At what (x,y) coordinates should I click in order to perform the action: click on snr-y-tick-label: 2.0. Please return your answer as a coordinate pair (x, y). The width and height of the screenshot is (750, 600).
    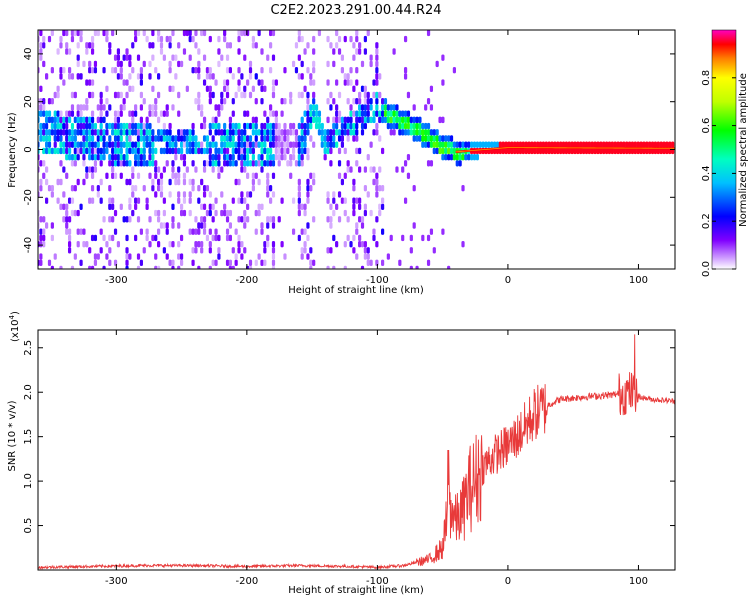
    Looking at the image, I should click on (28, 392).